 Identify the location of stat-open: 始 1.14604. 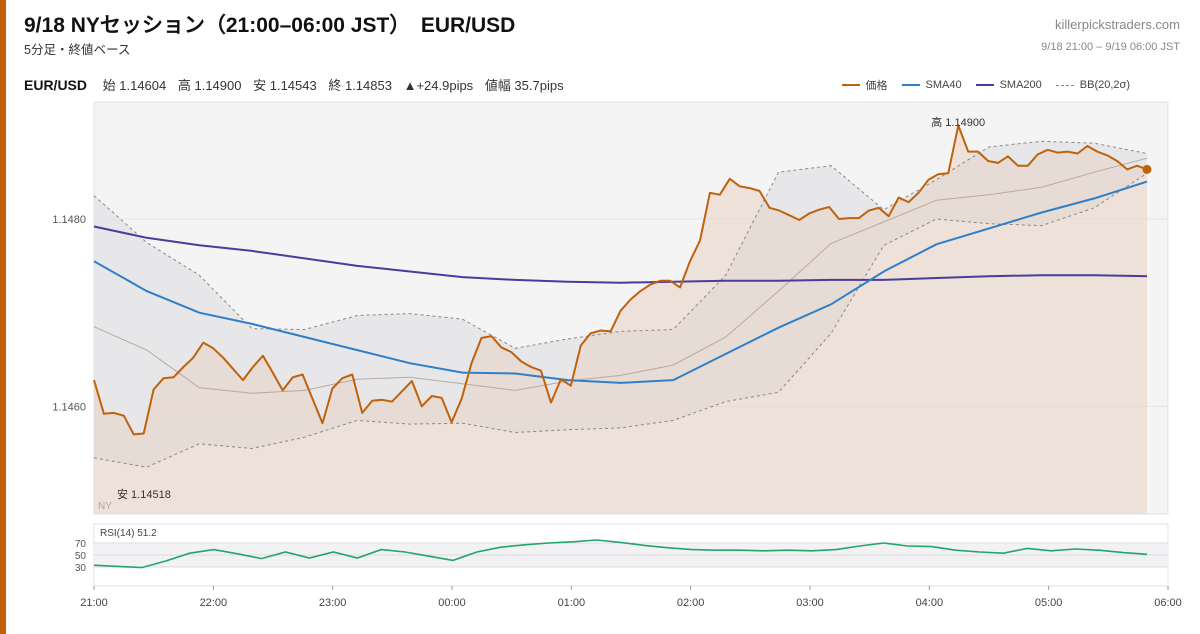
(134, 85).